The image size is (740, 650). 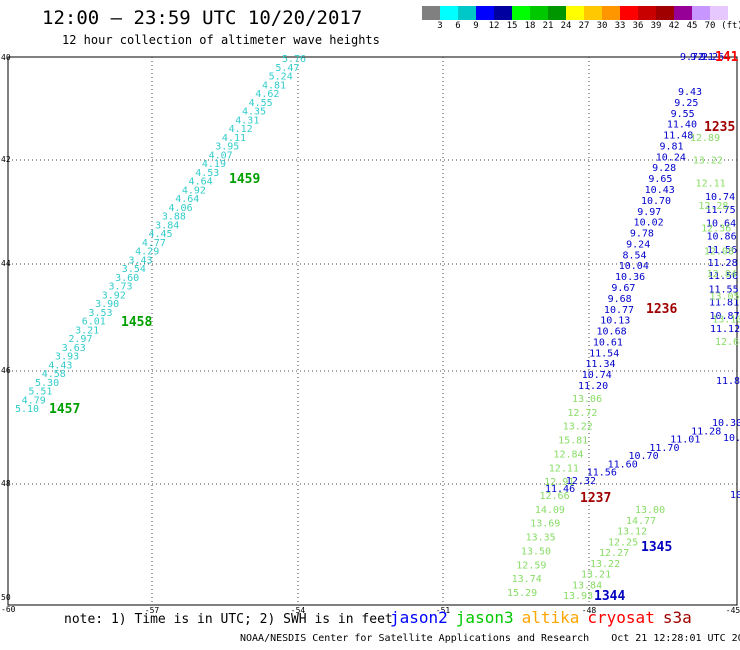 What do you see at coordinates (67, 357) in the screenshot?
I see `swh-value: 3.93` at bounding box center [67, 357].